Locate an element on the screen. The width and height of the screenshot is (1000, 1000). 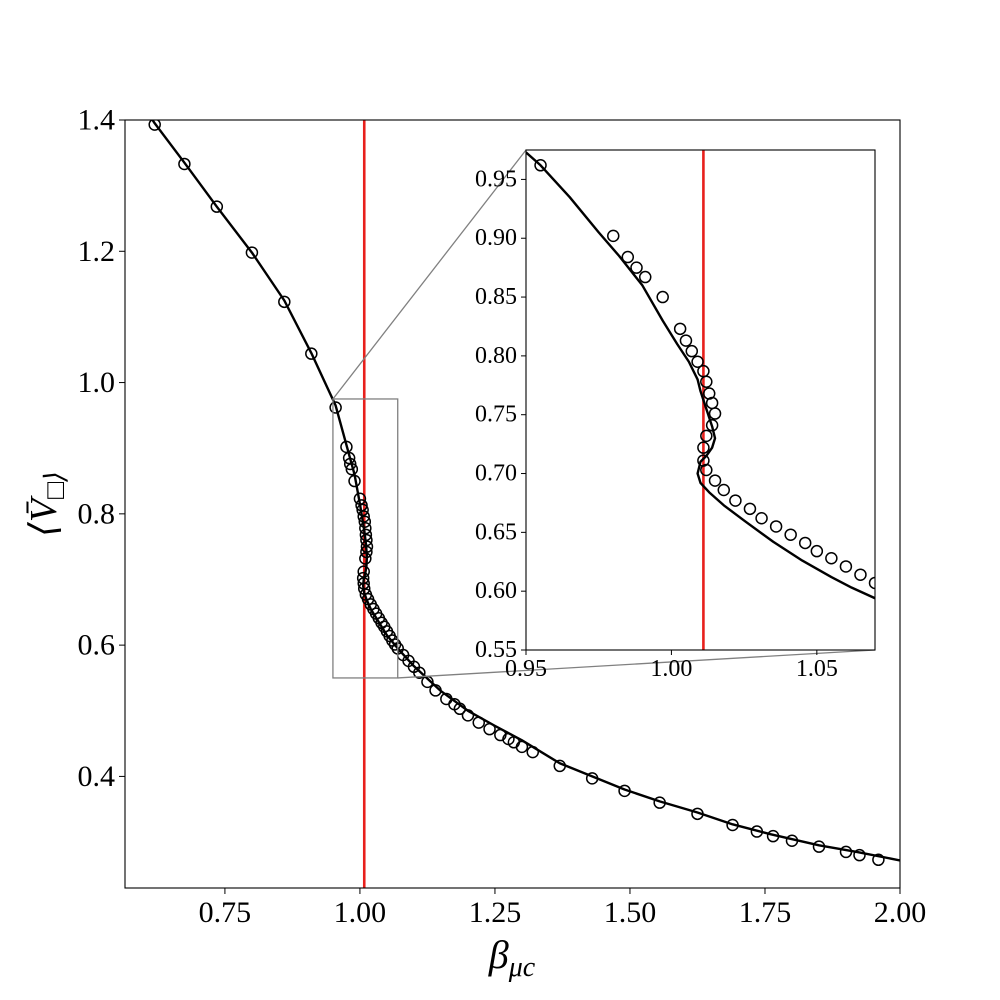
inset-y-tick-label: 0.75 is located at coordinates (496, 415).